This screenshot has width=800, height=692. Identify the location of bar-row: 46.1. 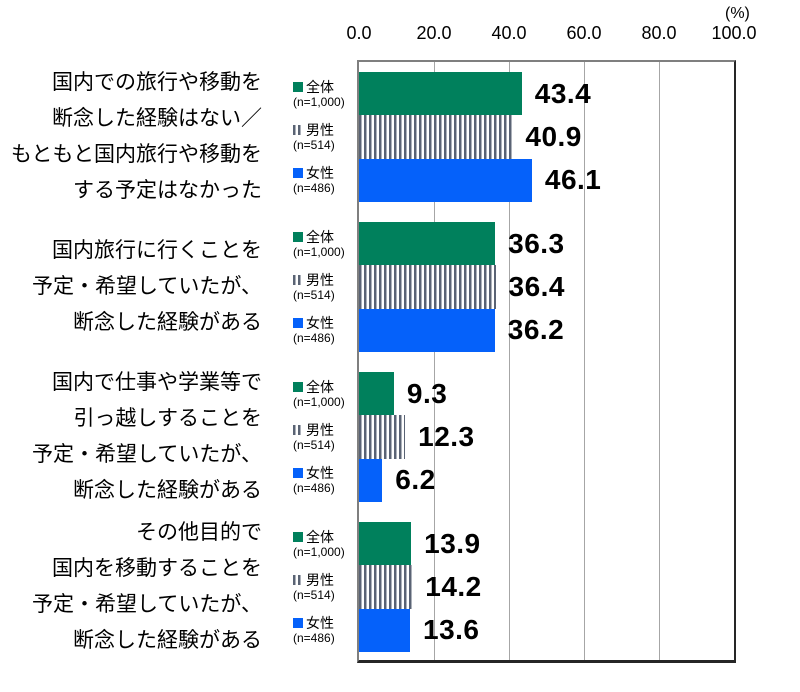
(579, 180).